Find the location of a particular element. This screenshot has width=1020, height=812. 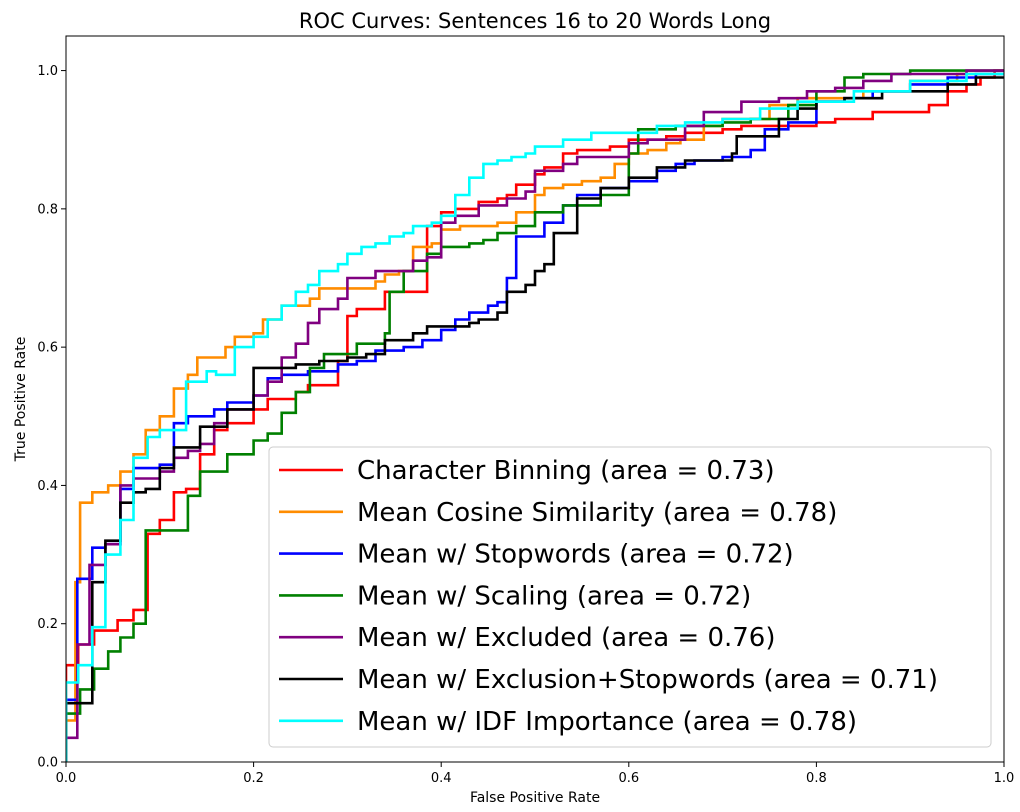

y-axis-label: True Positive Rate is located at coordinates (21, 400).